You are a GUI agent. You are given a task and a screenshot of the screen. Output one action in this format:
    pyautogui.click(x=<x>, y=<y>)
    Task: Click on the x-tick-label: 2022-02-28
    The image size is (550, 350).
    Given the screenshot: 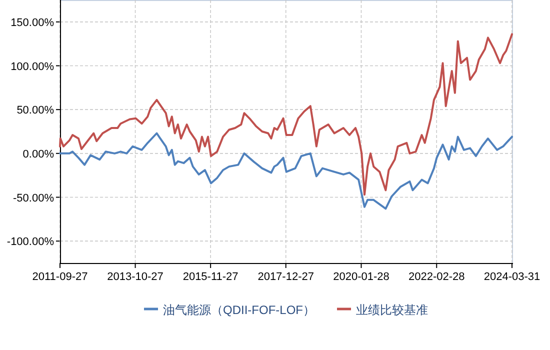 What is the action you would take?
    pyautogui.click(x=436, y=277)
    